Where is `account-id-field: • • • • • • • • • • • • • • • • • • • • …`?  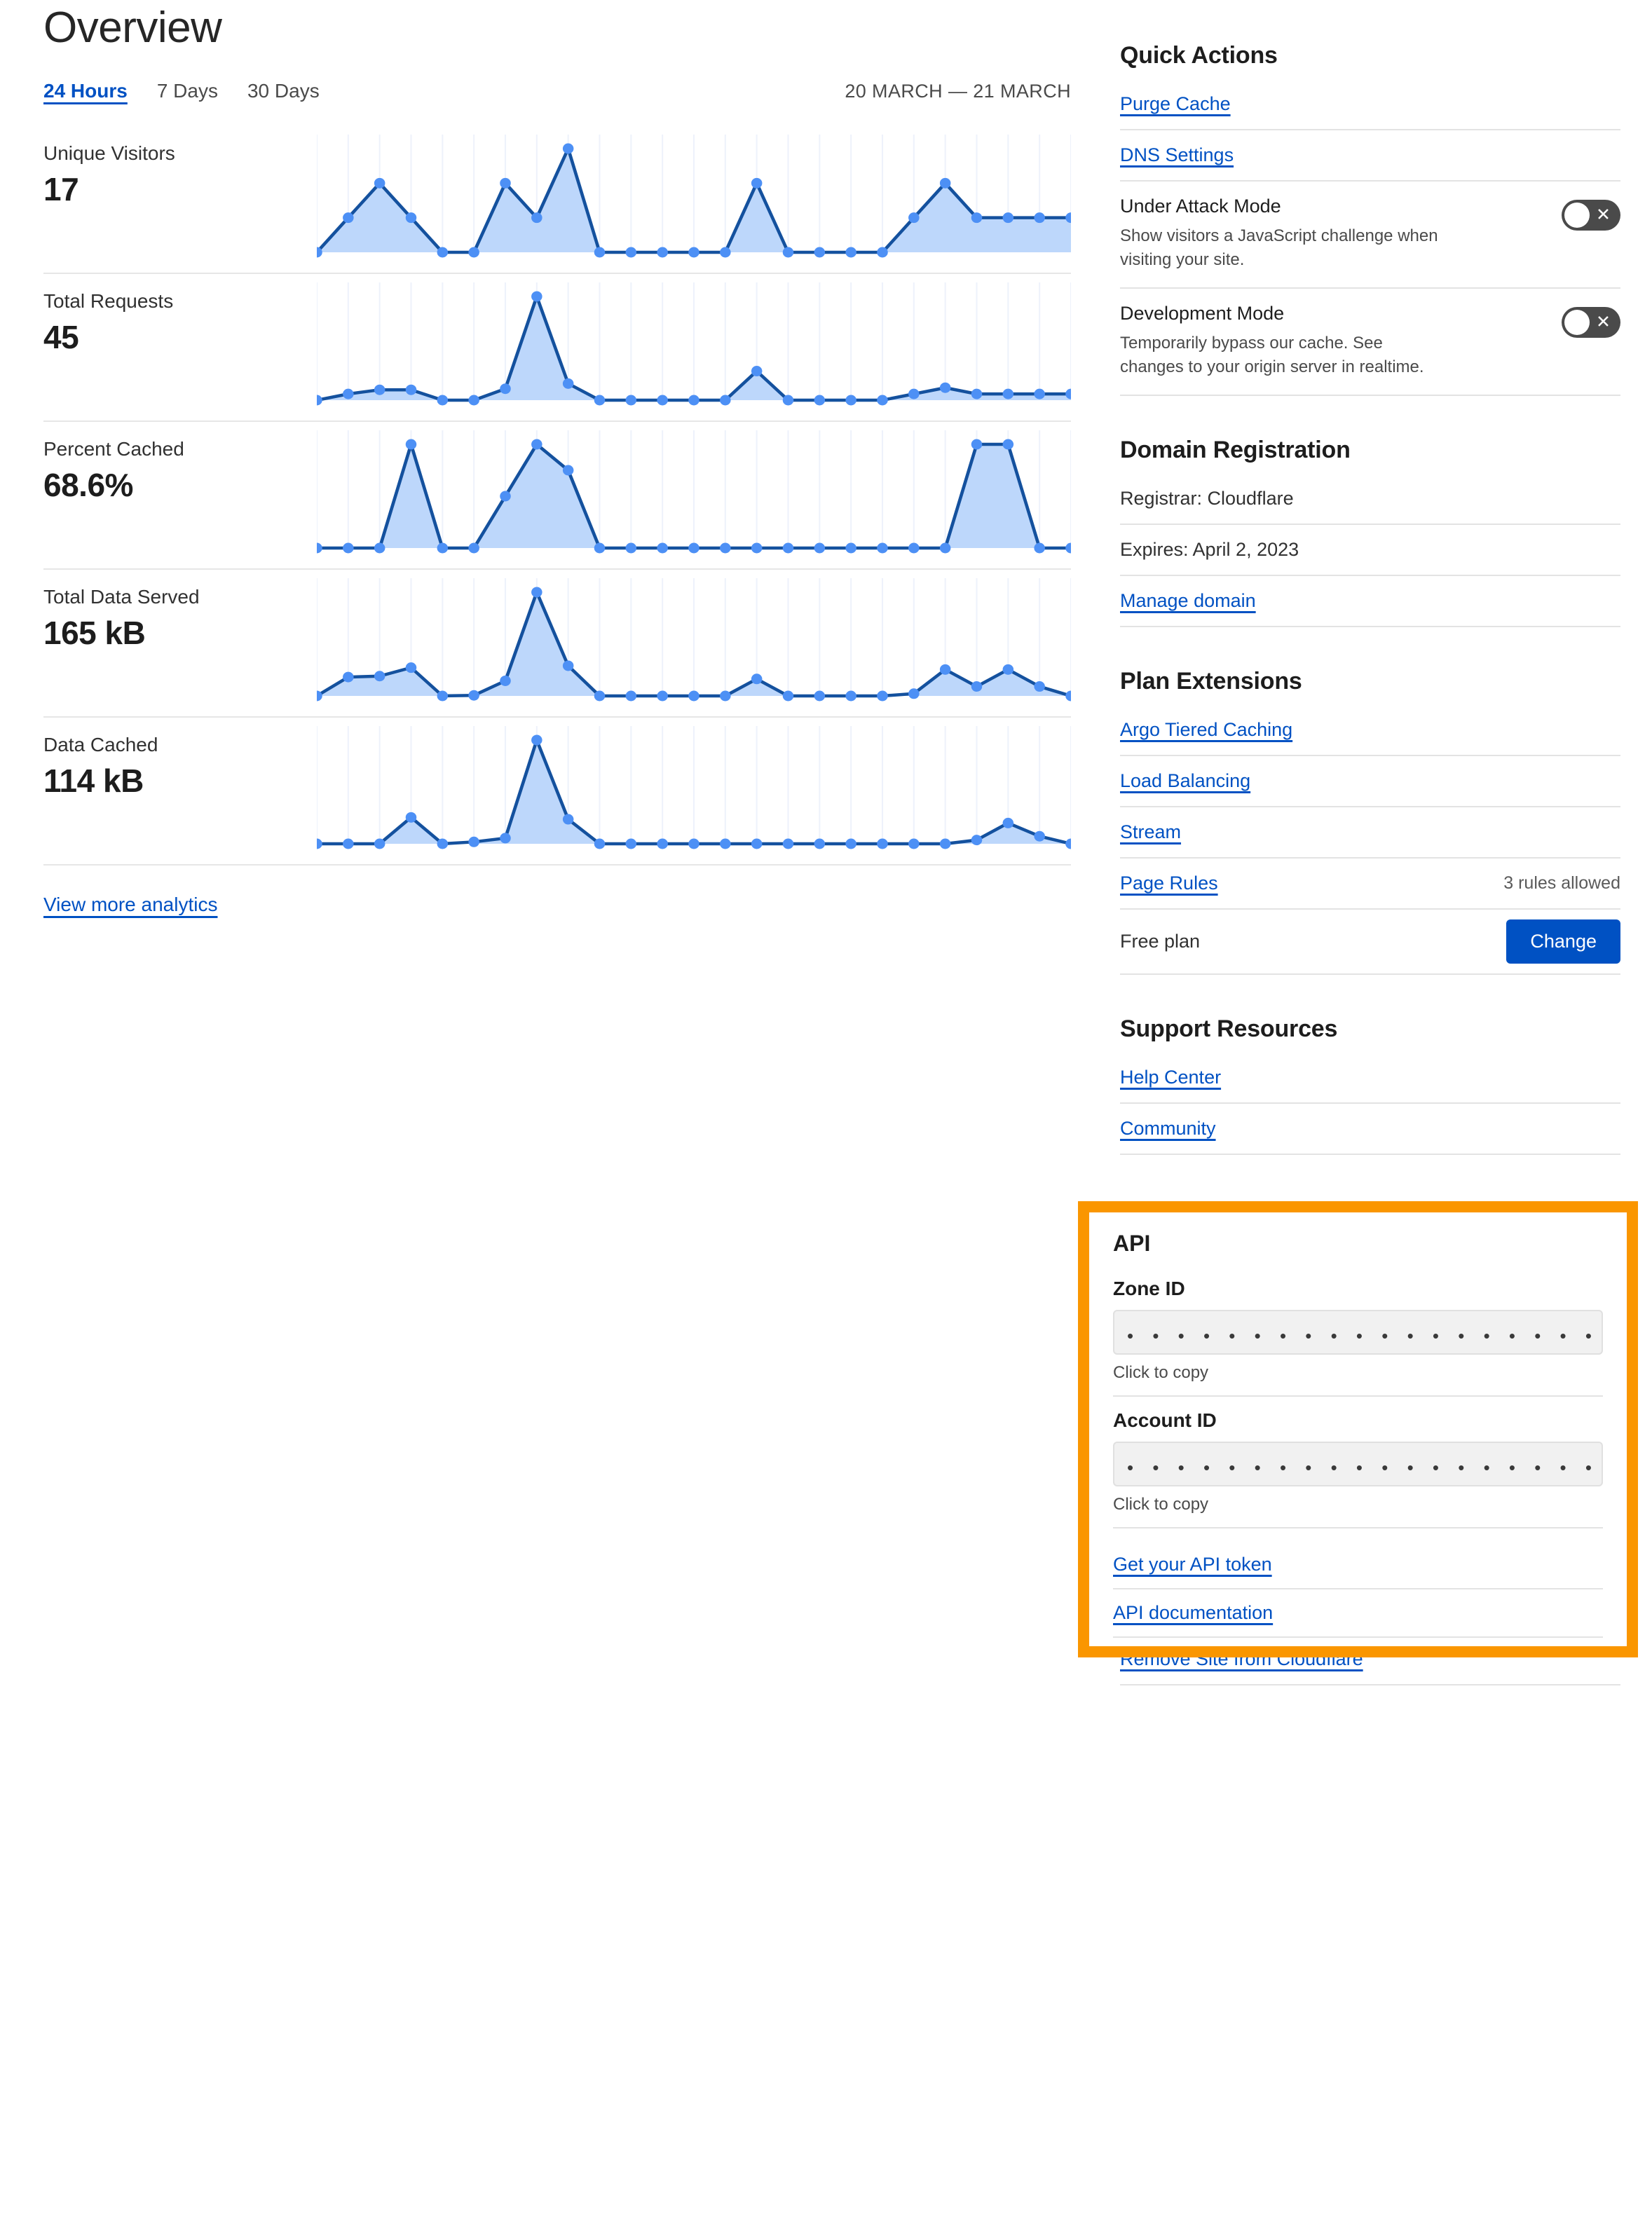
account-id-field: • • • • • • • • • • • • • • • • • • • • … is located at coordinates (1358, 1464).